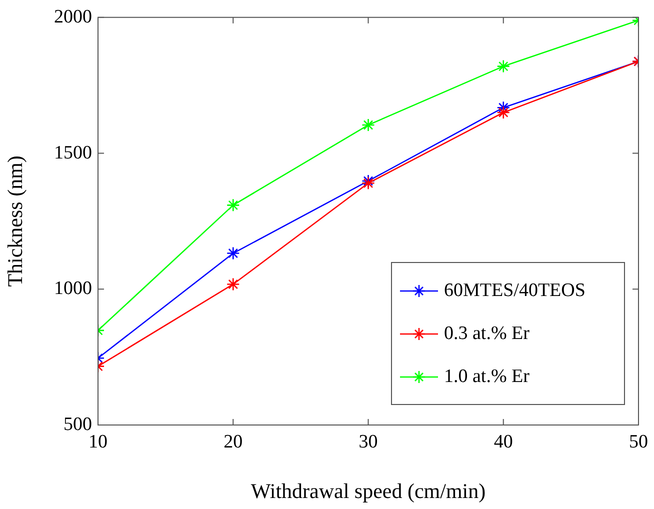 The height and width of the screenshot is (509, 654). What do you see at coordinates (368, 490) in the screenshot?
I see `x-axis-title: Withdrawal speed (cm/min)` at bounding box center [368, 490].